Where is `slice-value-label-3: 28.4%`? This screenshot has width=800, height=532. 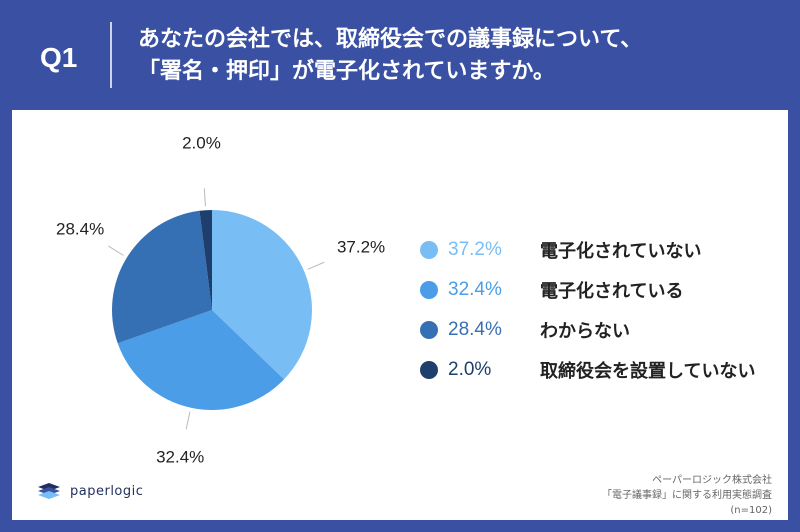
slice-value-label-3: 28.4% is located at coordinates (80, 229).